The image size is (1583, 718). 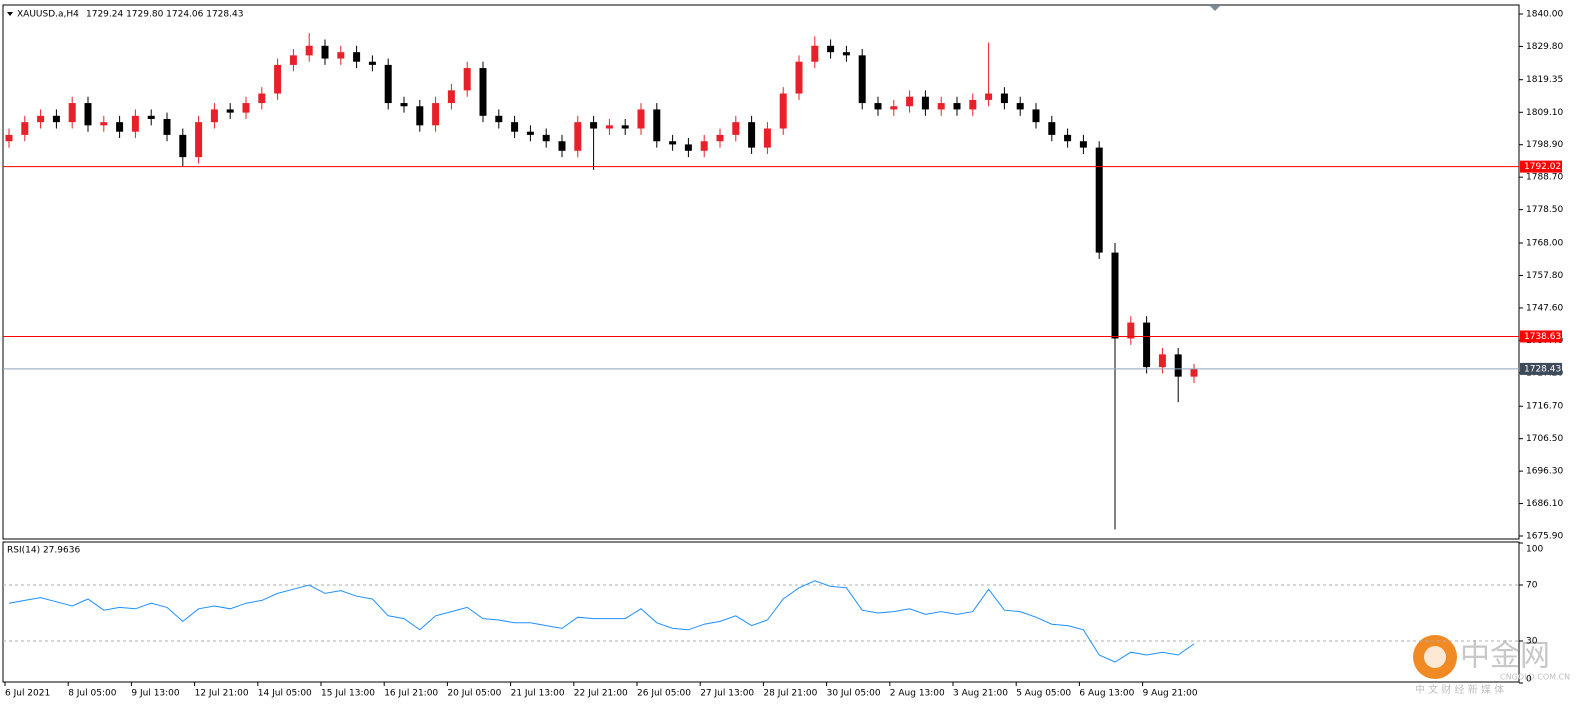 I want to click on x-tick-label: 27 Jul 13:00, so click(x=727, y=694).